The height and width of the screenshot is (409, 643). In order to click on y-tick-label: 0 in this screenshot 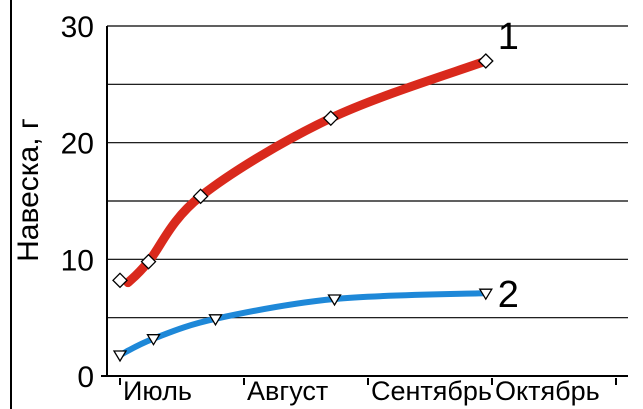, I will do `click(85, 377)`.